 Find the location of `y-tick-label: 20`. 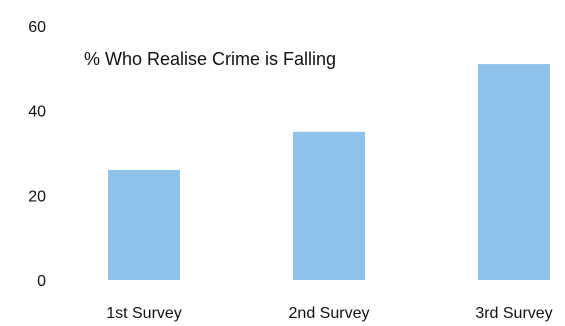

y-tick-label: 20 is located at coordinates (37, 196).